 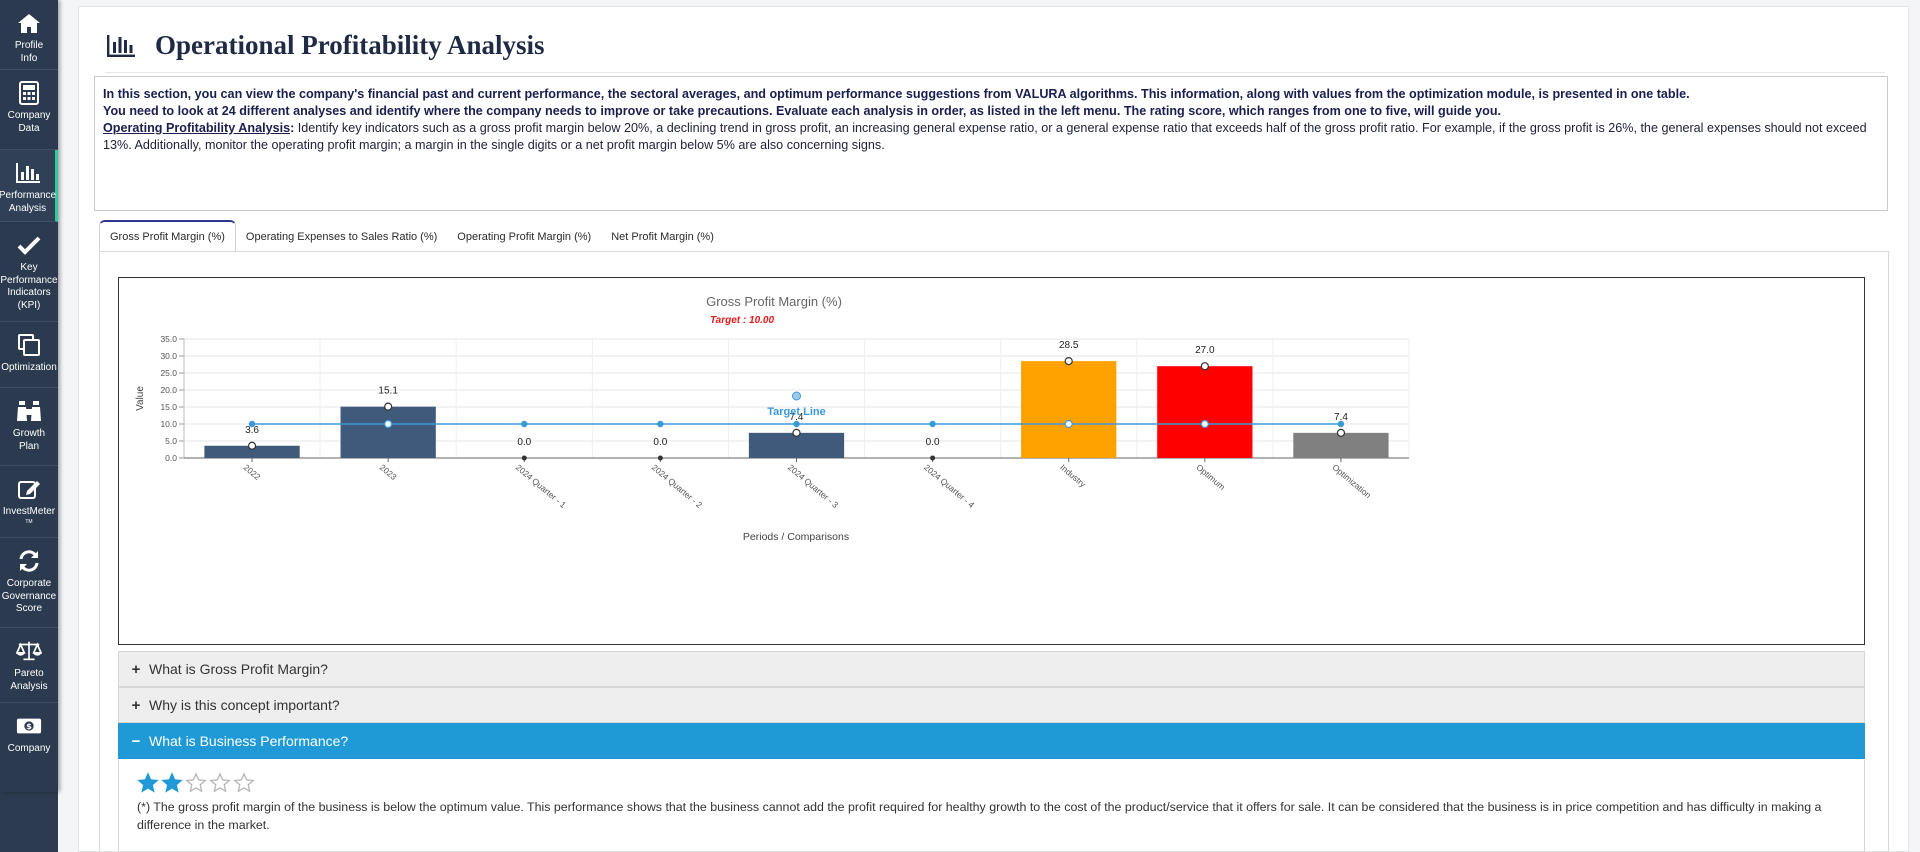 What do you see at coordinates (28, 202) in the screenshot?
I see `sidebar-item-label: Performance Analysis` at bounding box center [28, 202].